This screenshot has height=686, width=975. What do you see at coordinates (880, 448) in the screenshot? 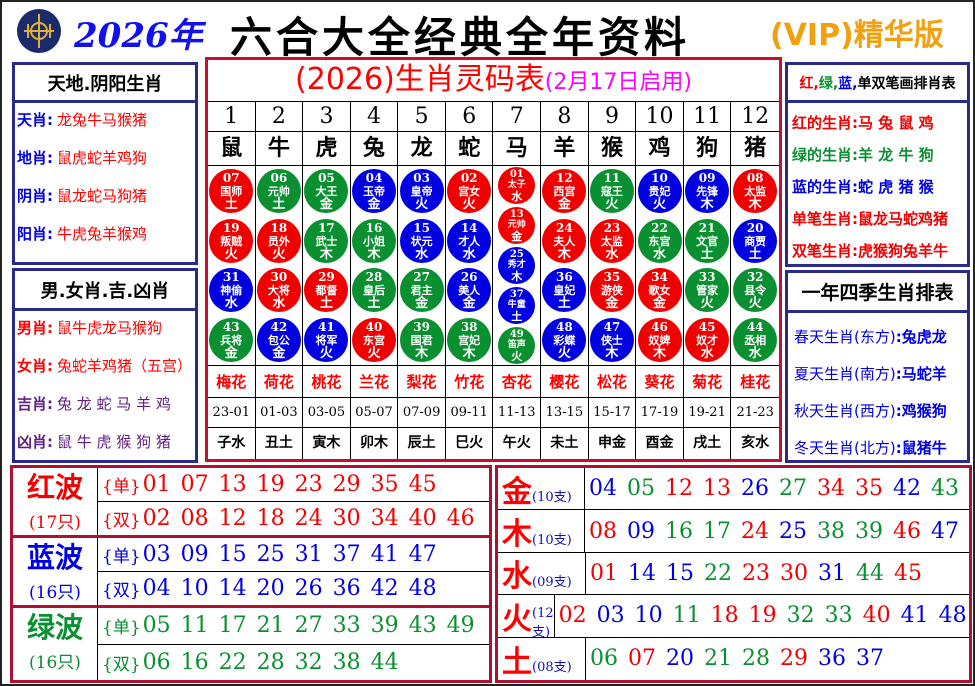
I see `list-item: 冬天生肖(北方):鼠猪牛` at bounding box center [880, 448].